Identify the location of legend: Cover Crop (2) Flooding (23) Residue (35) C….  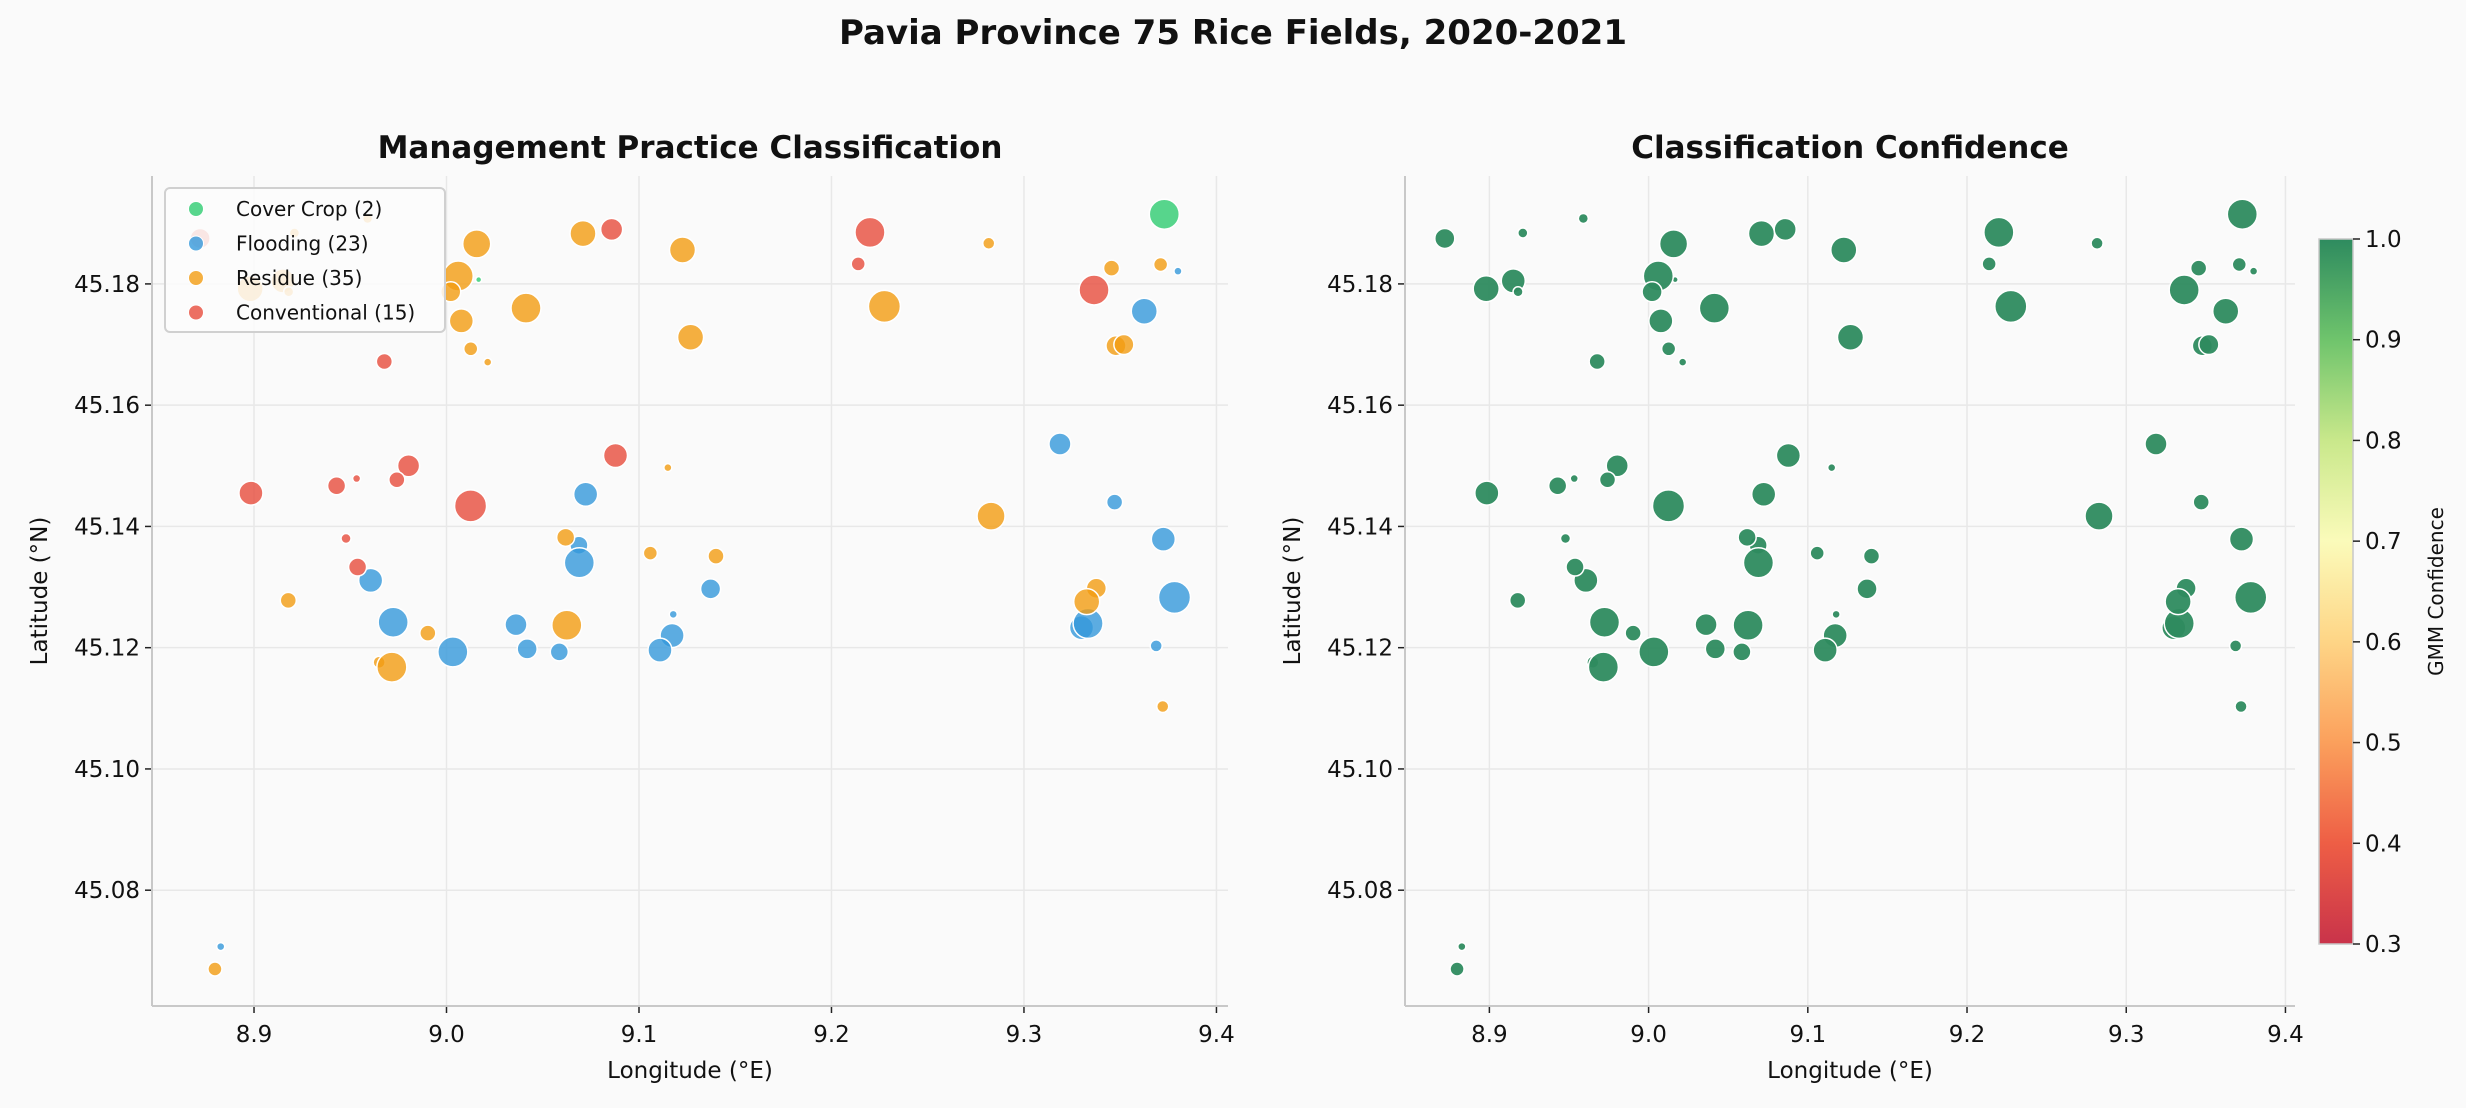
(305, 260).